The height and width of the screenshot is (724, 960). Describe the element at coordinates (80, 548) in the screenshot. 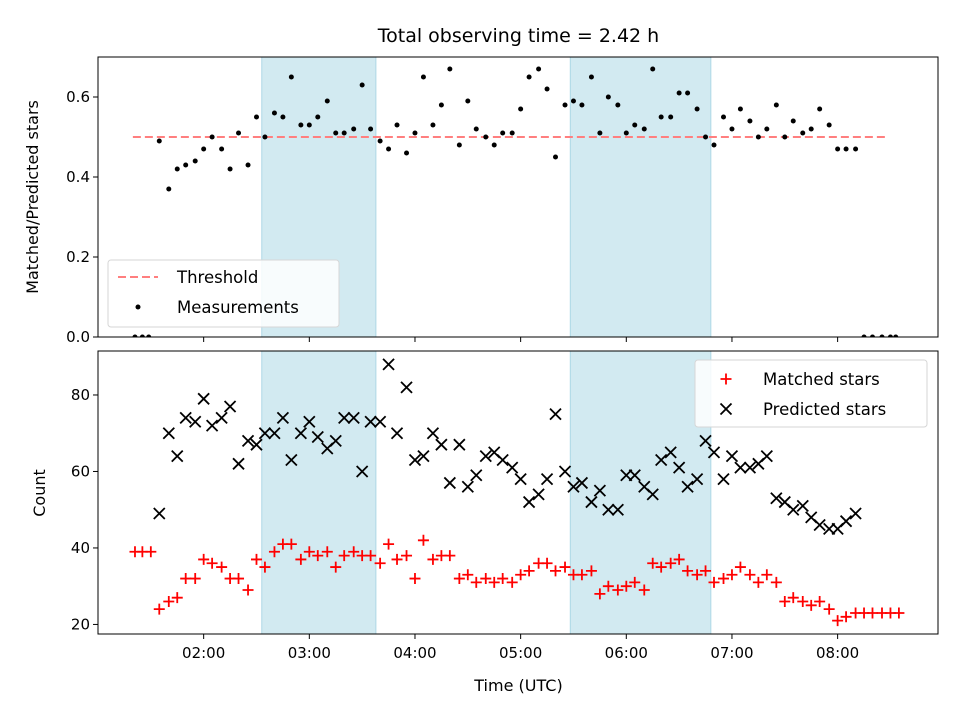

I see `y-tick-label: 40` at that location.